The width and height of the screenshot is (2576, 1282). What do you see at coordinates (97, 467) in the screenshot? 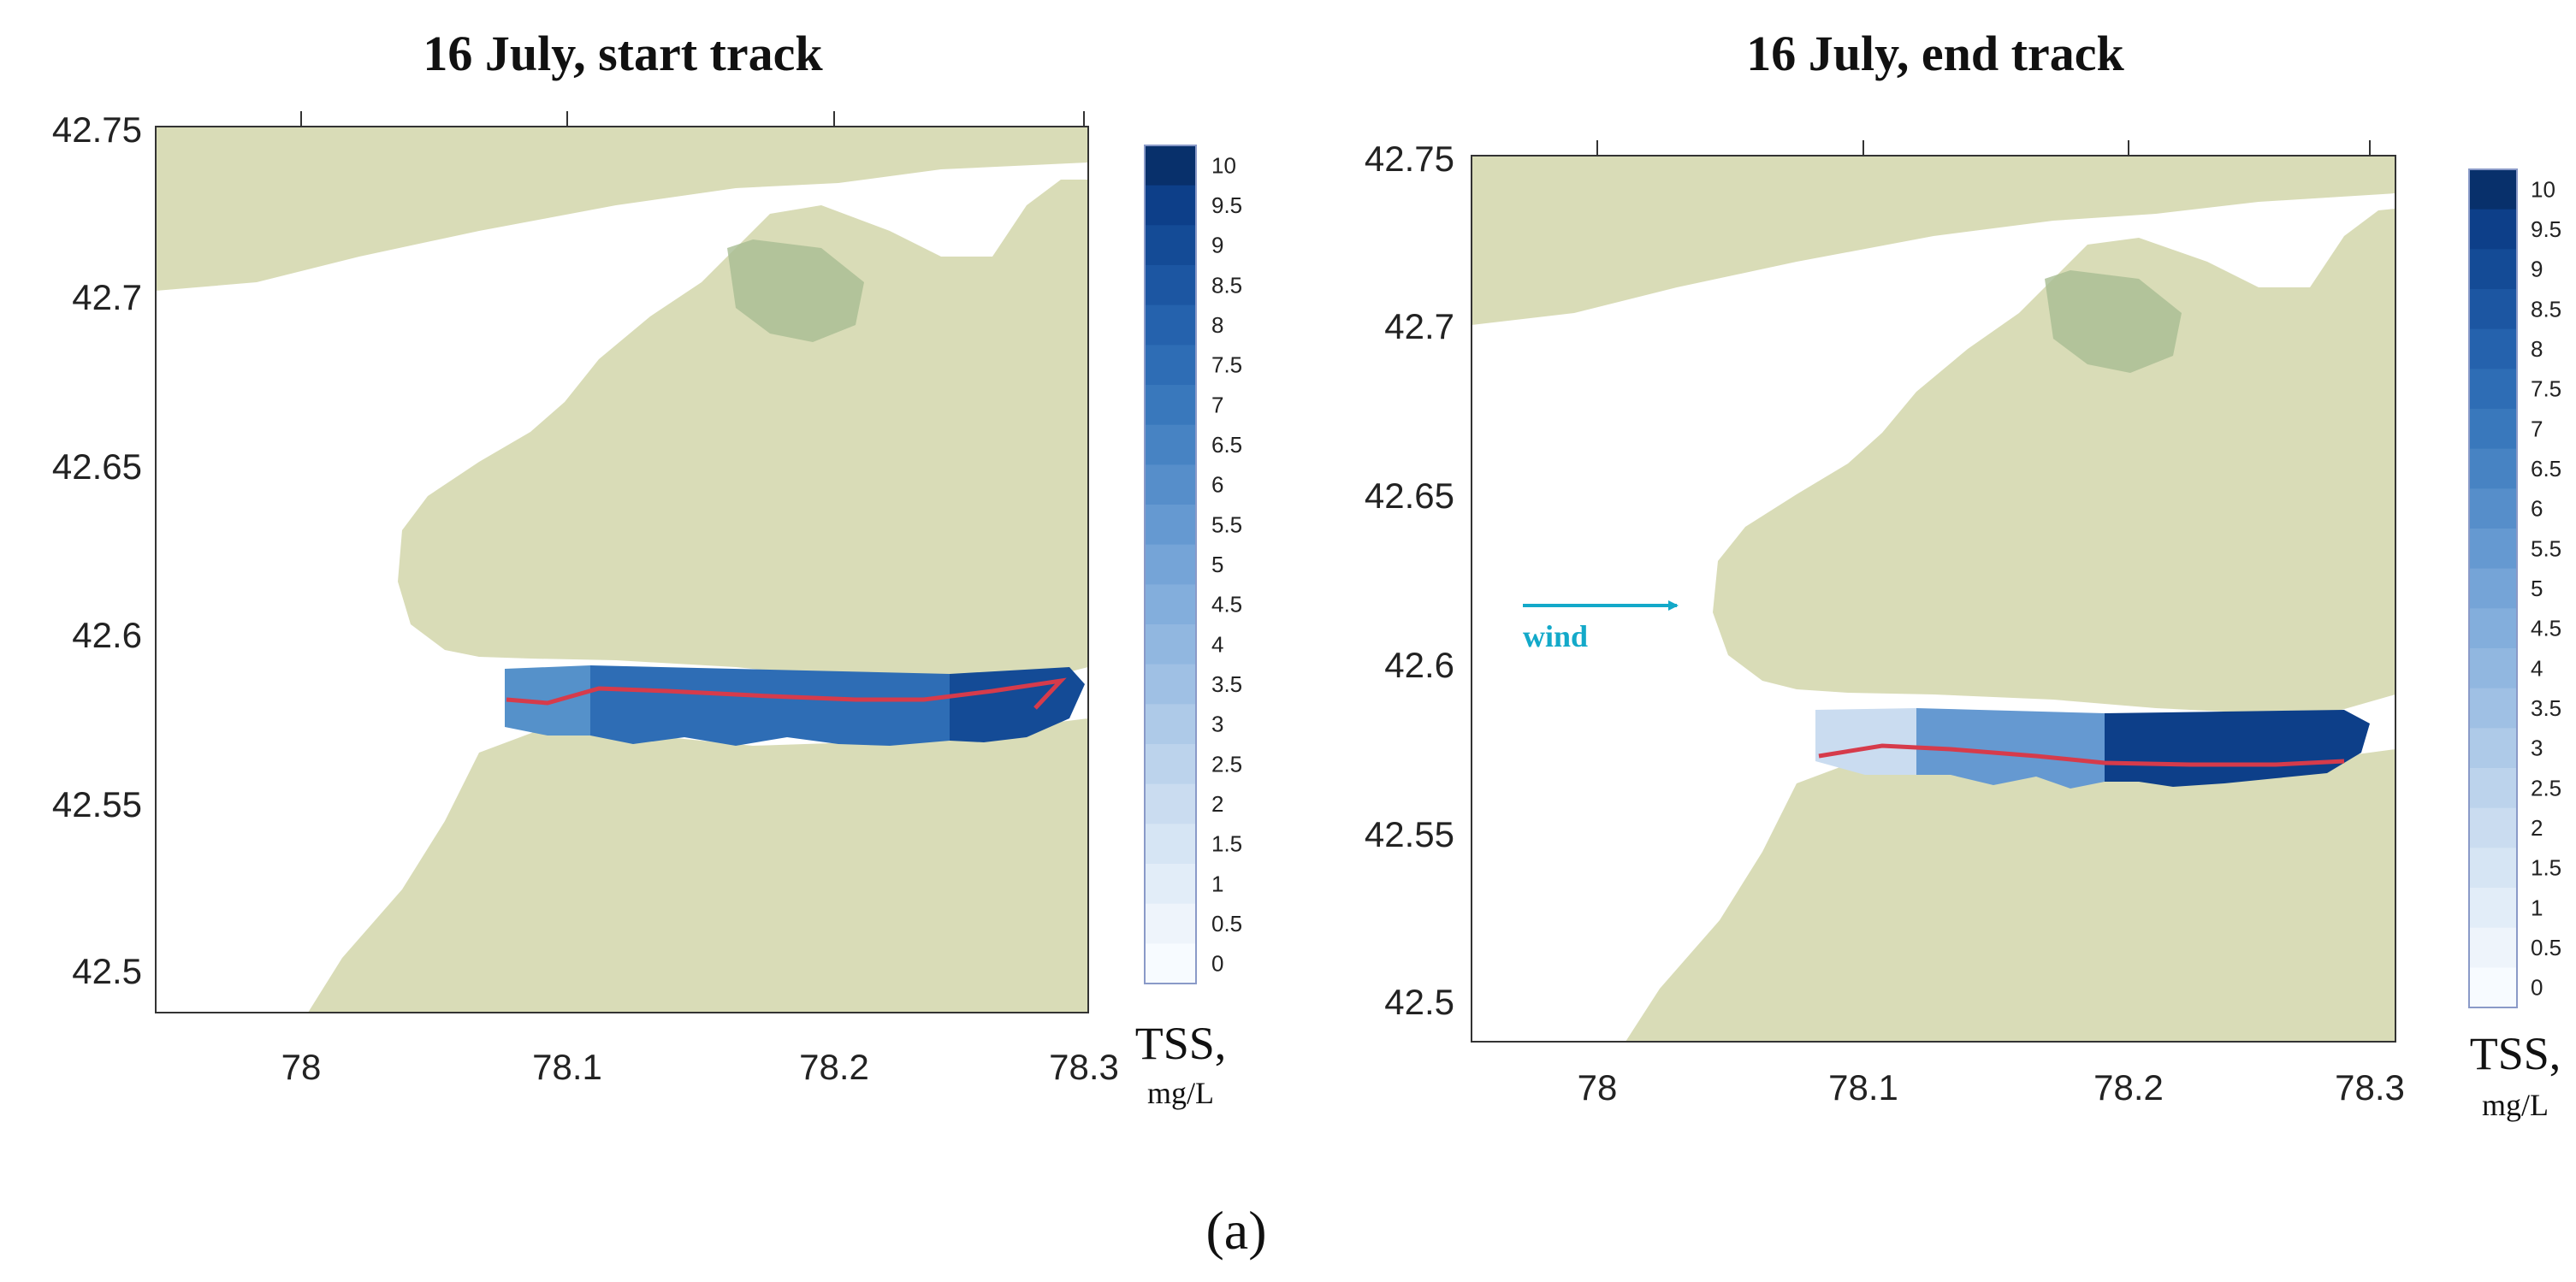
I see `y-tick-label: 42.65` at bounding box center [97, 467].